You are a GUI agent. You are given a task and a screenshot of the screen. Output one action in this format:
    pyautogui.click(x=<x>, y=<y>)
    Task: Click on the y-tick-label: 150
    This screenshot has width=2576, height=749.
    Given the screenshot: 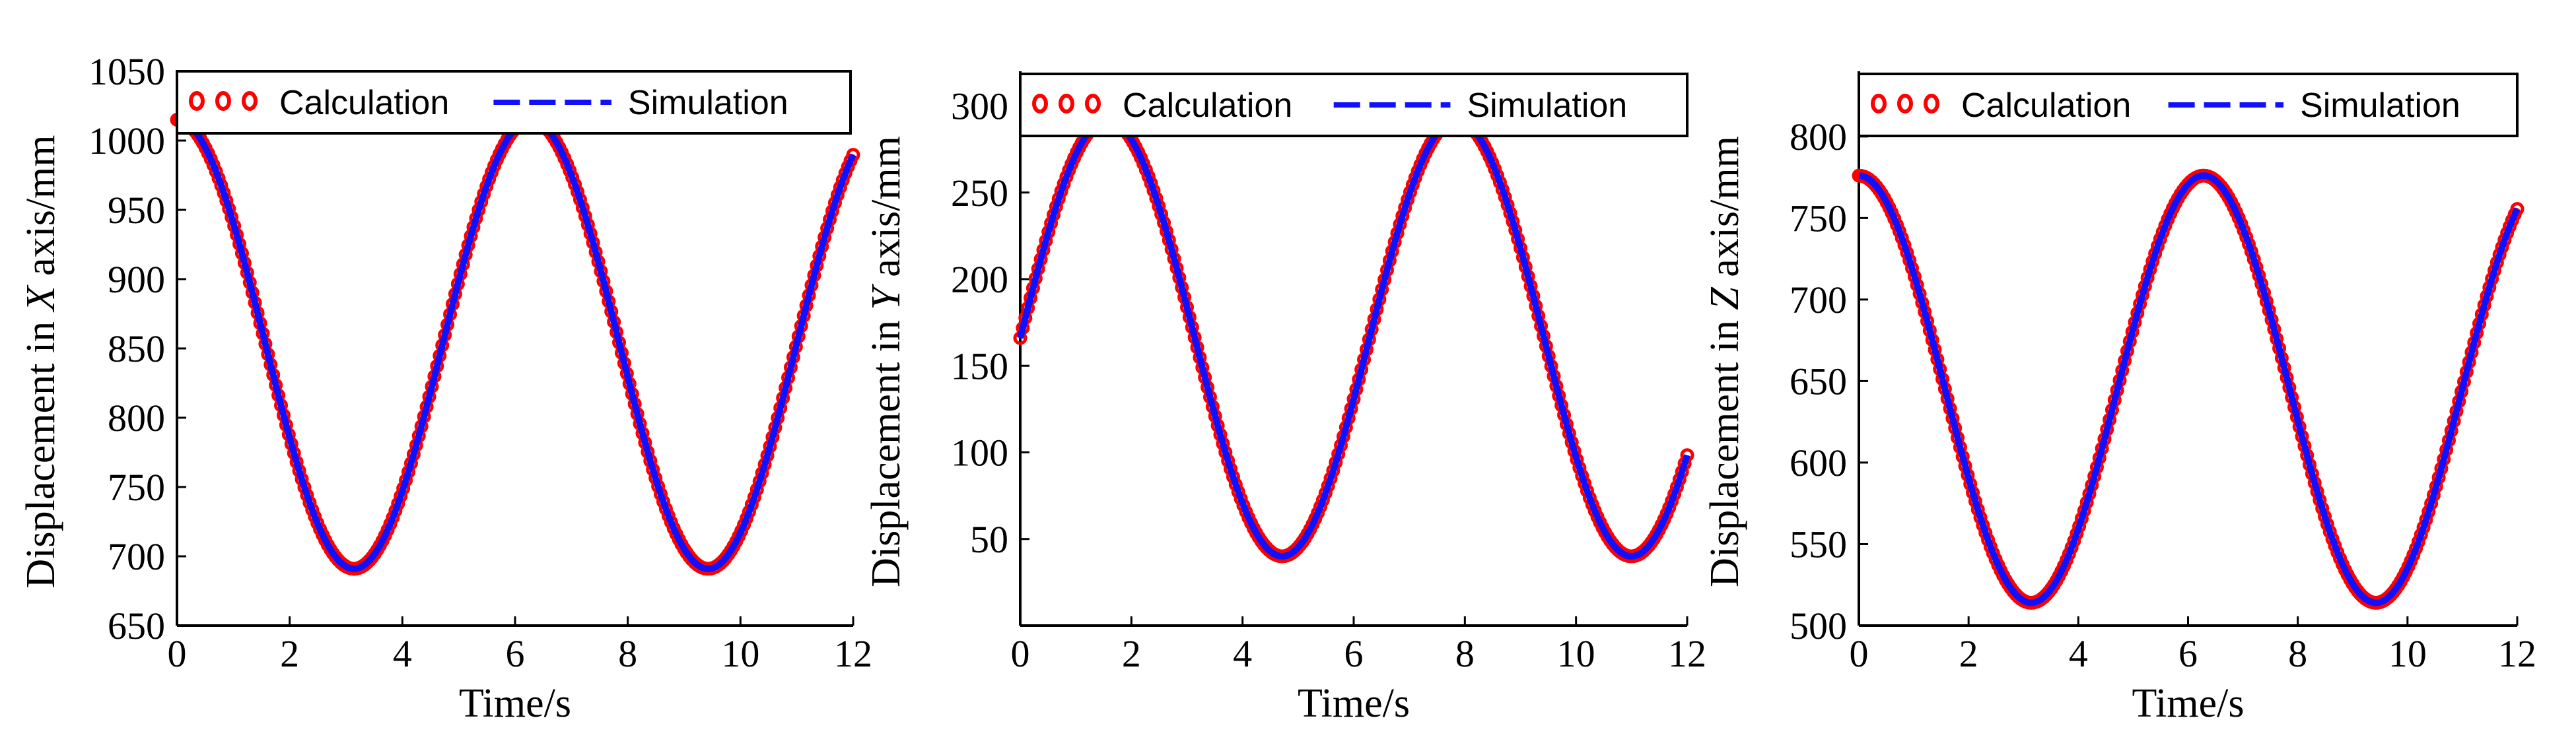 What is the action you would take?
    pyautogui.click(x=980, y=365)
    